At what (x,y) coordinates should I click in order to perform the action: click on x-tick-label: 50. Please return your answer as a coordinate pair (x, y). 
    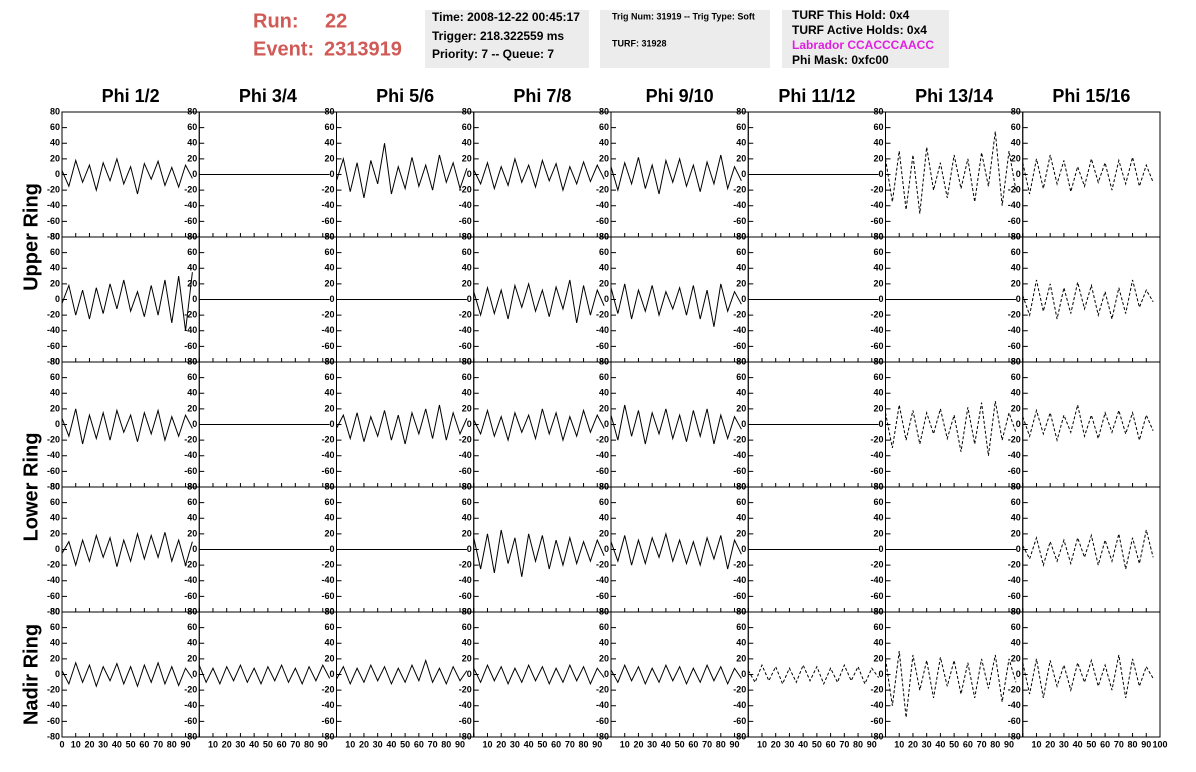
    Looking at the image, I should click on (405, 744).